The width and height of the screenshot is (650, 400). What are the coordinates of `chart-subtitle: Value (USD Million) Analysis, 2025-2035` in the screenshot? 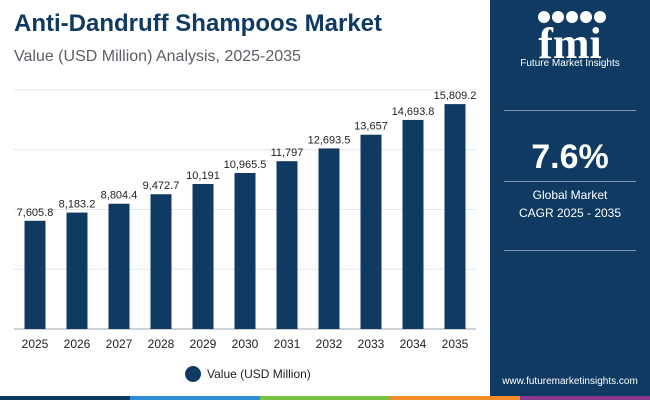 It's located at (157, 56).